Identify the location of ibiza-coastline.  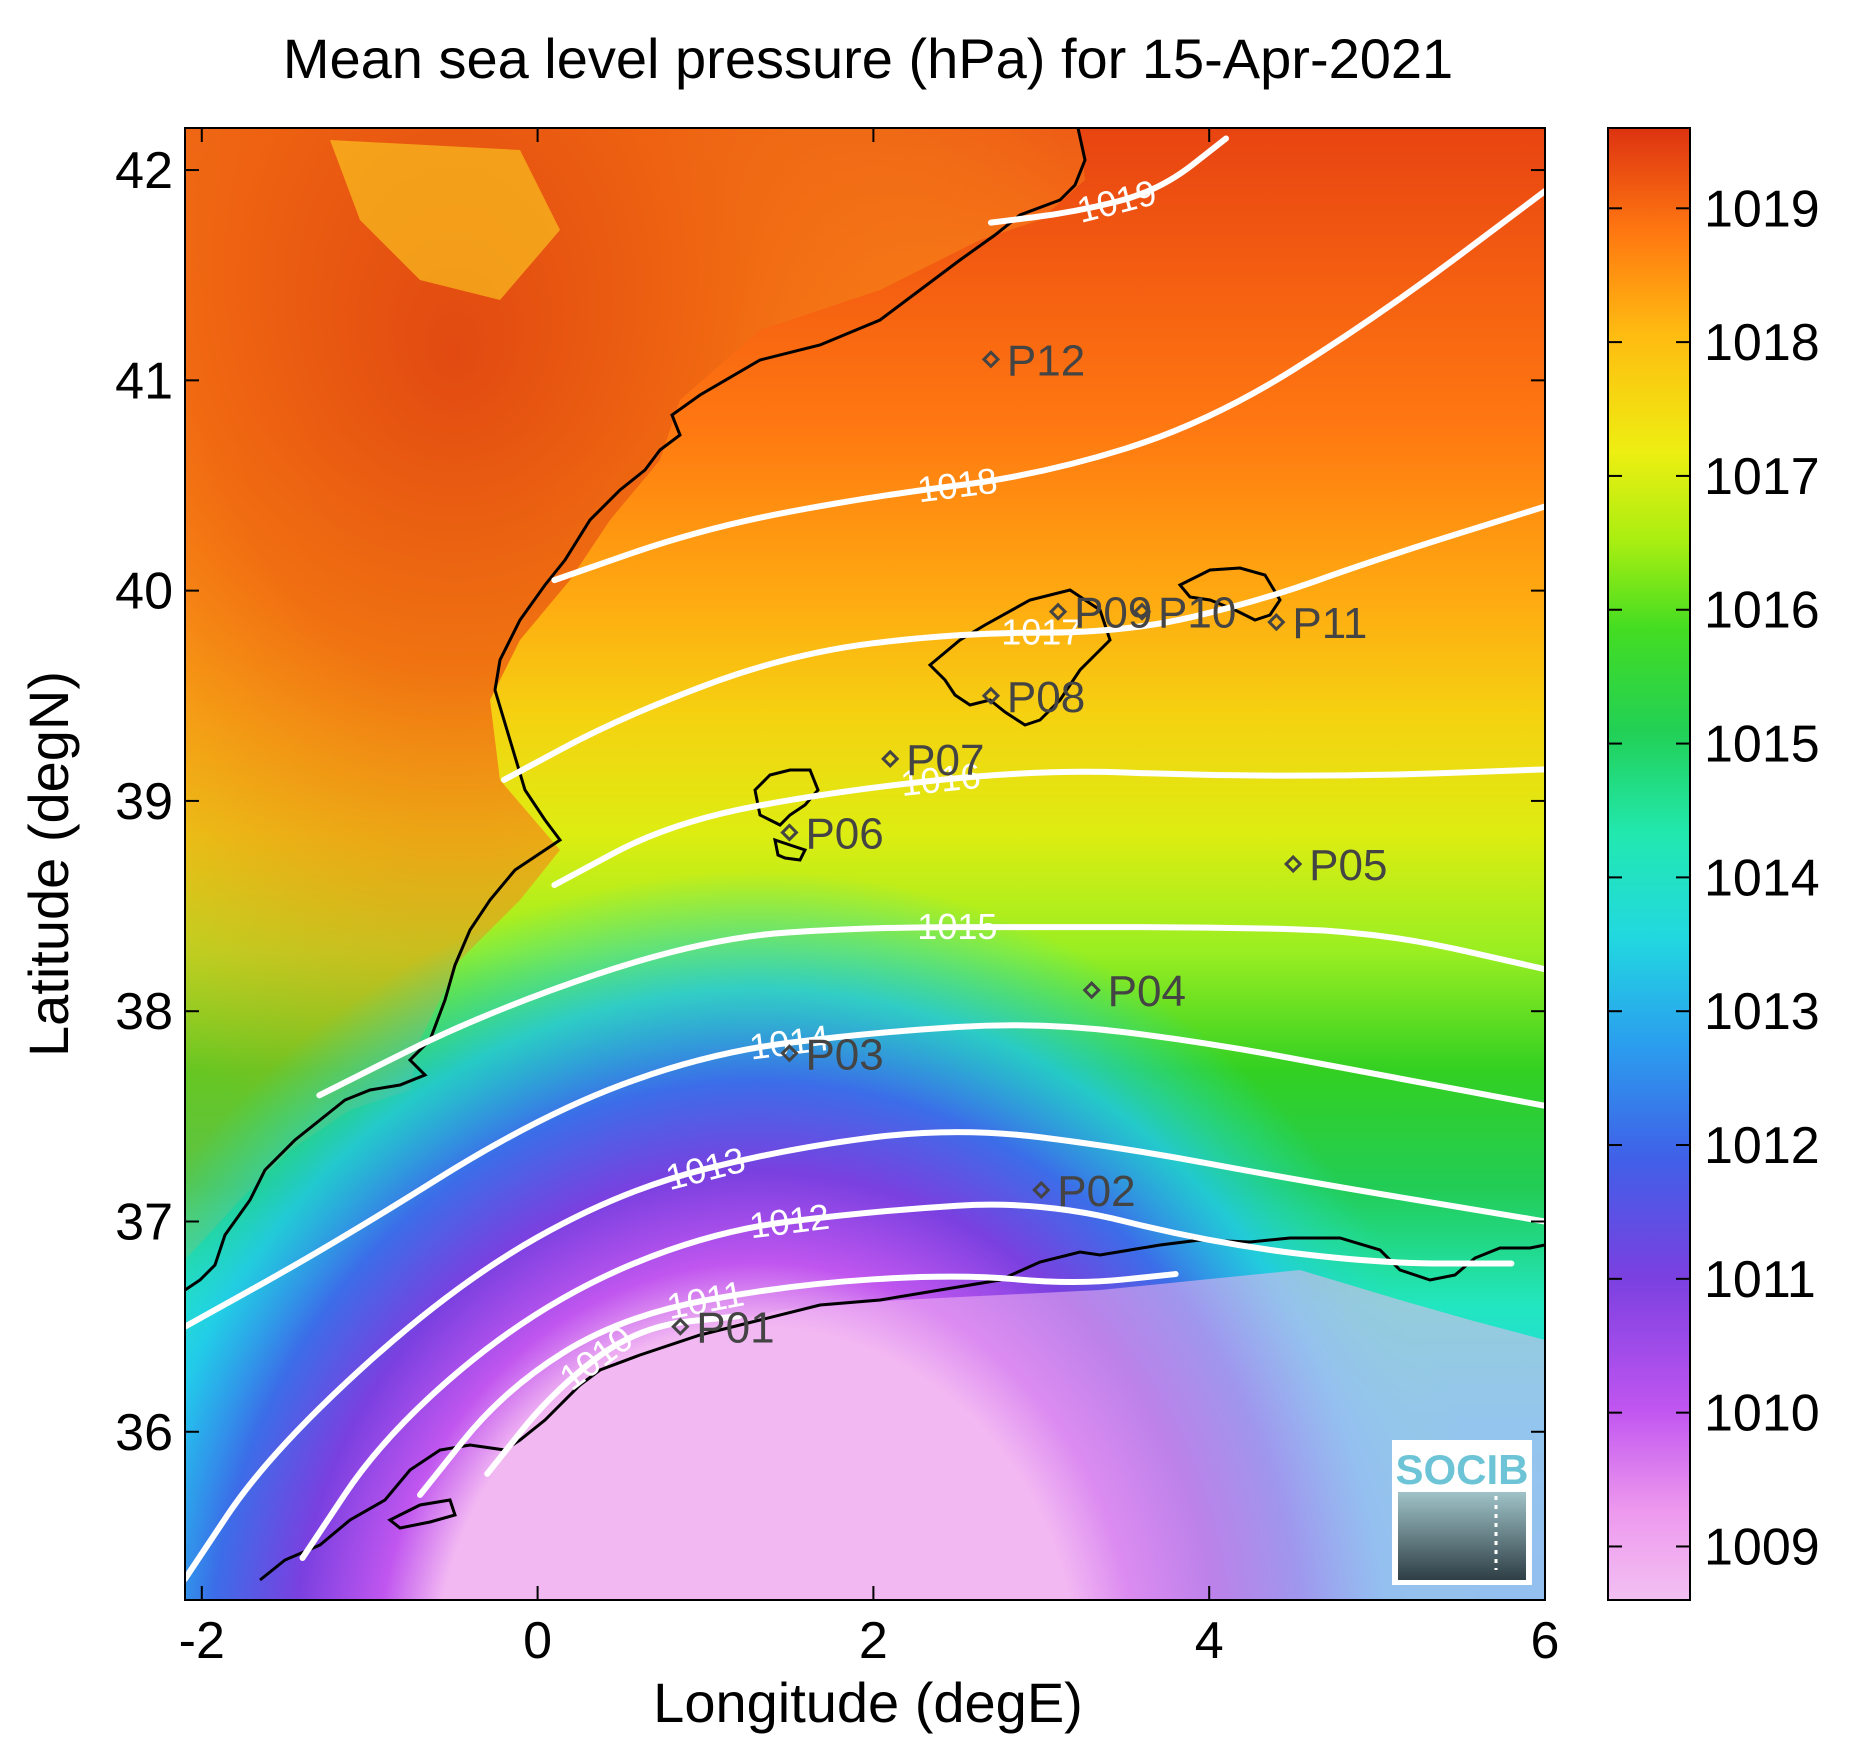
(786, 797).